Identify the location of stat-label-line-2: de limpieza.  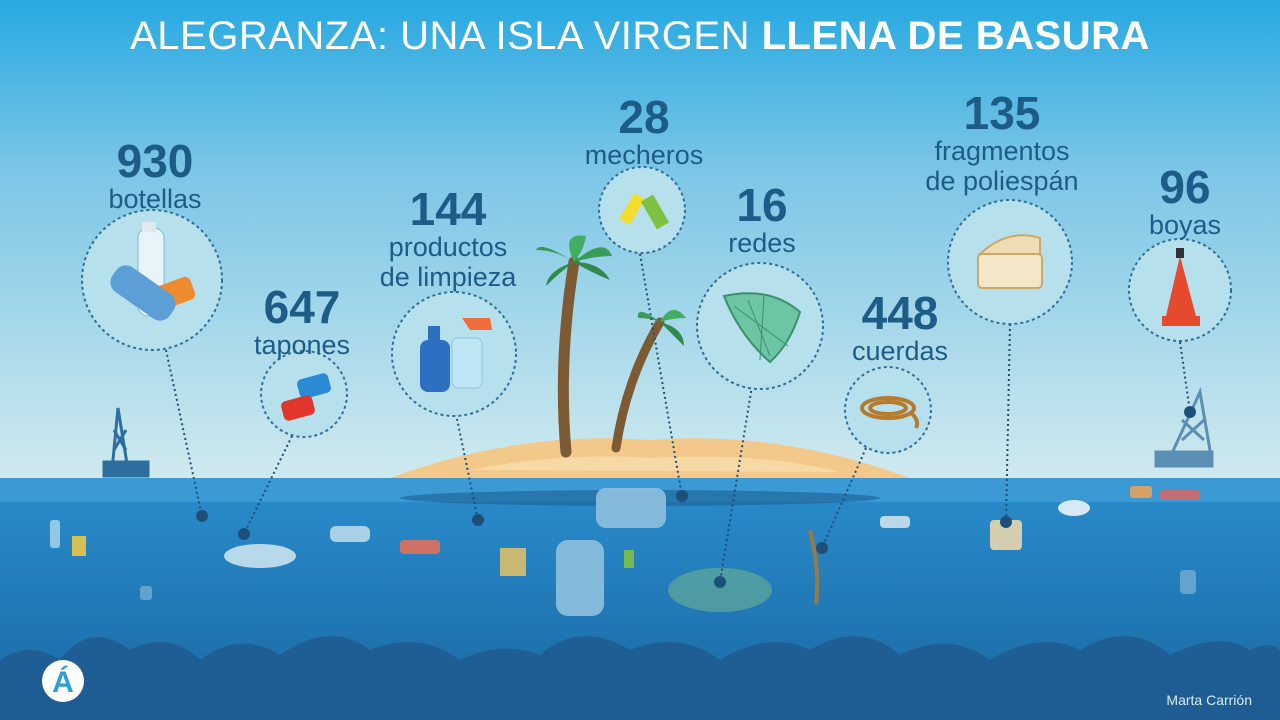
(448, 277).